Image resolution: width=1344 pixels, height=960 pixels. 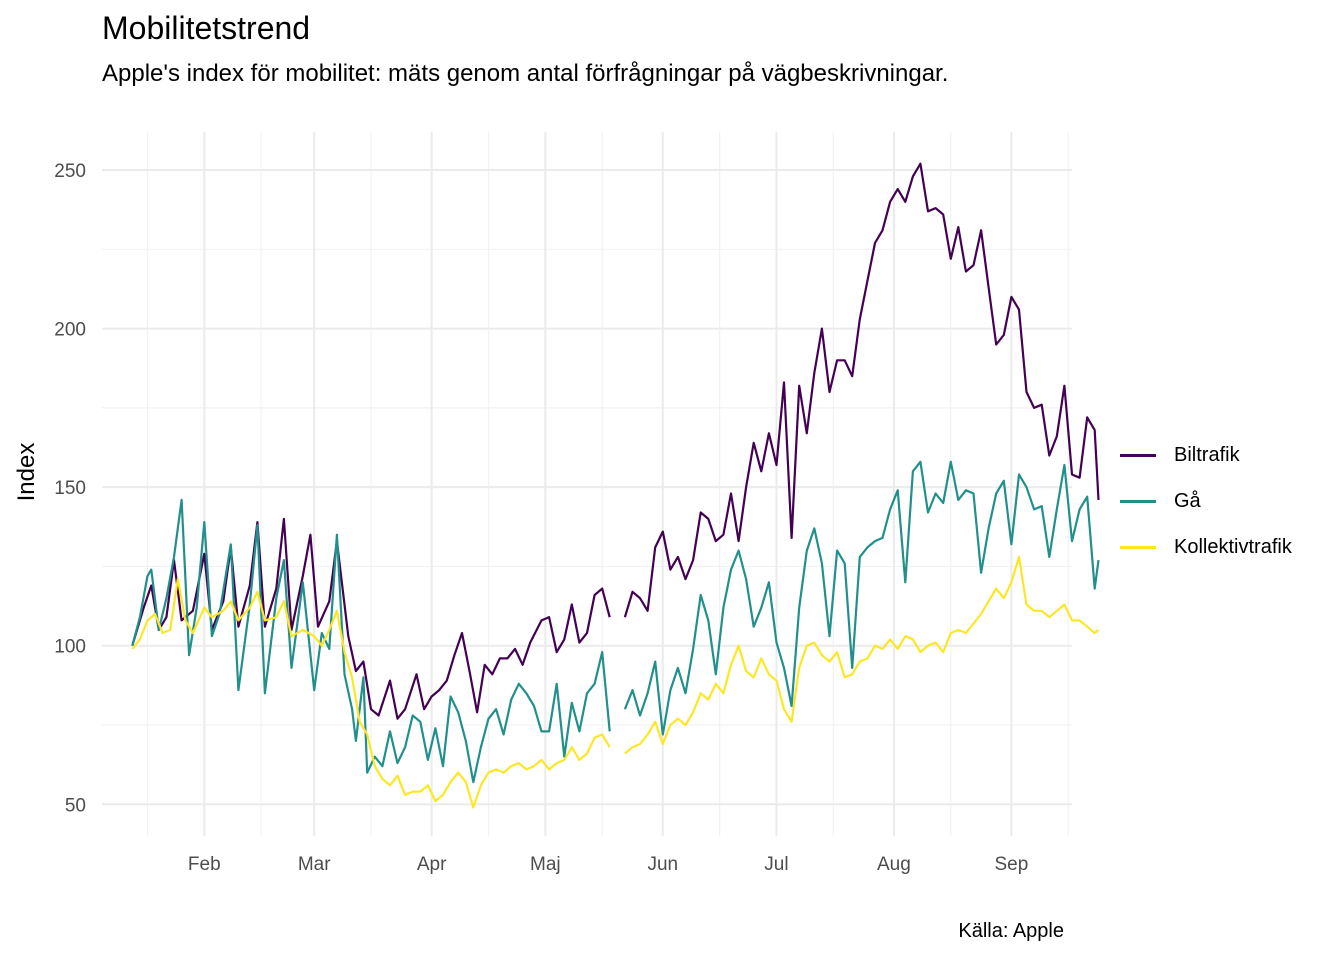 I want to click on legend-label-biltrafik: Biltrafik, so click(x=1207, y=454).